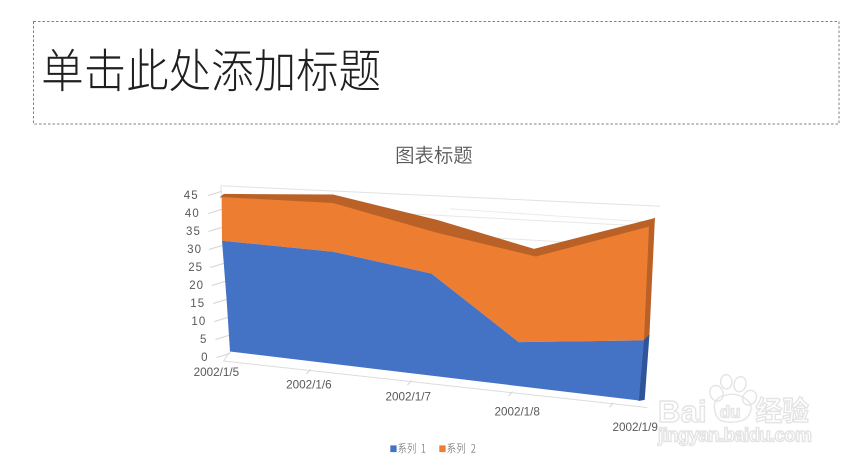 This screenshot has width=857, height=466. Describe the element at coordinates (204, 340) in the screenshot. I see `svg-text: 5` at that location.